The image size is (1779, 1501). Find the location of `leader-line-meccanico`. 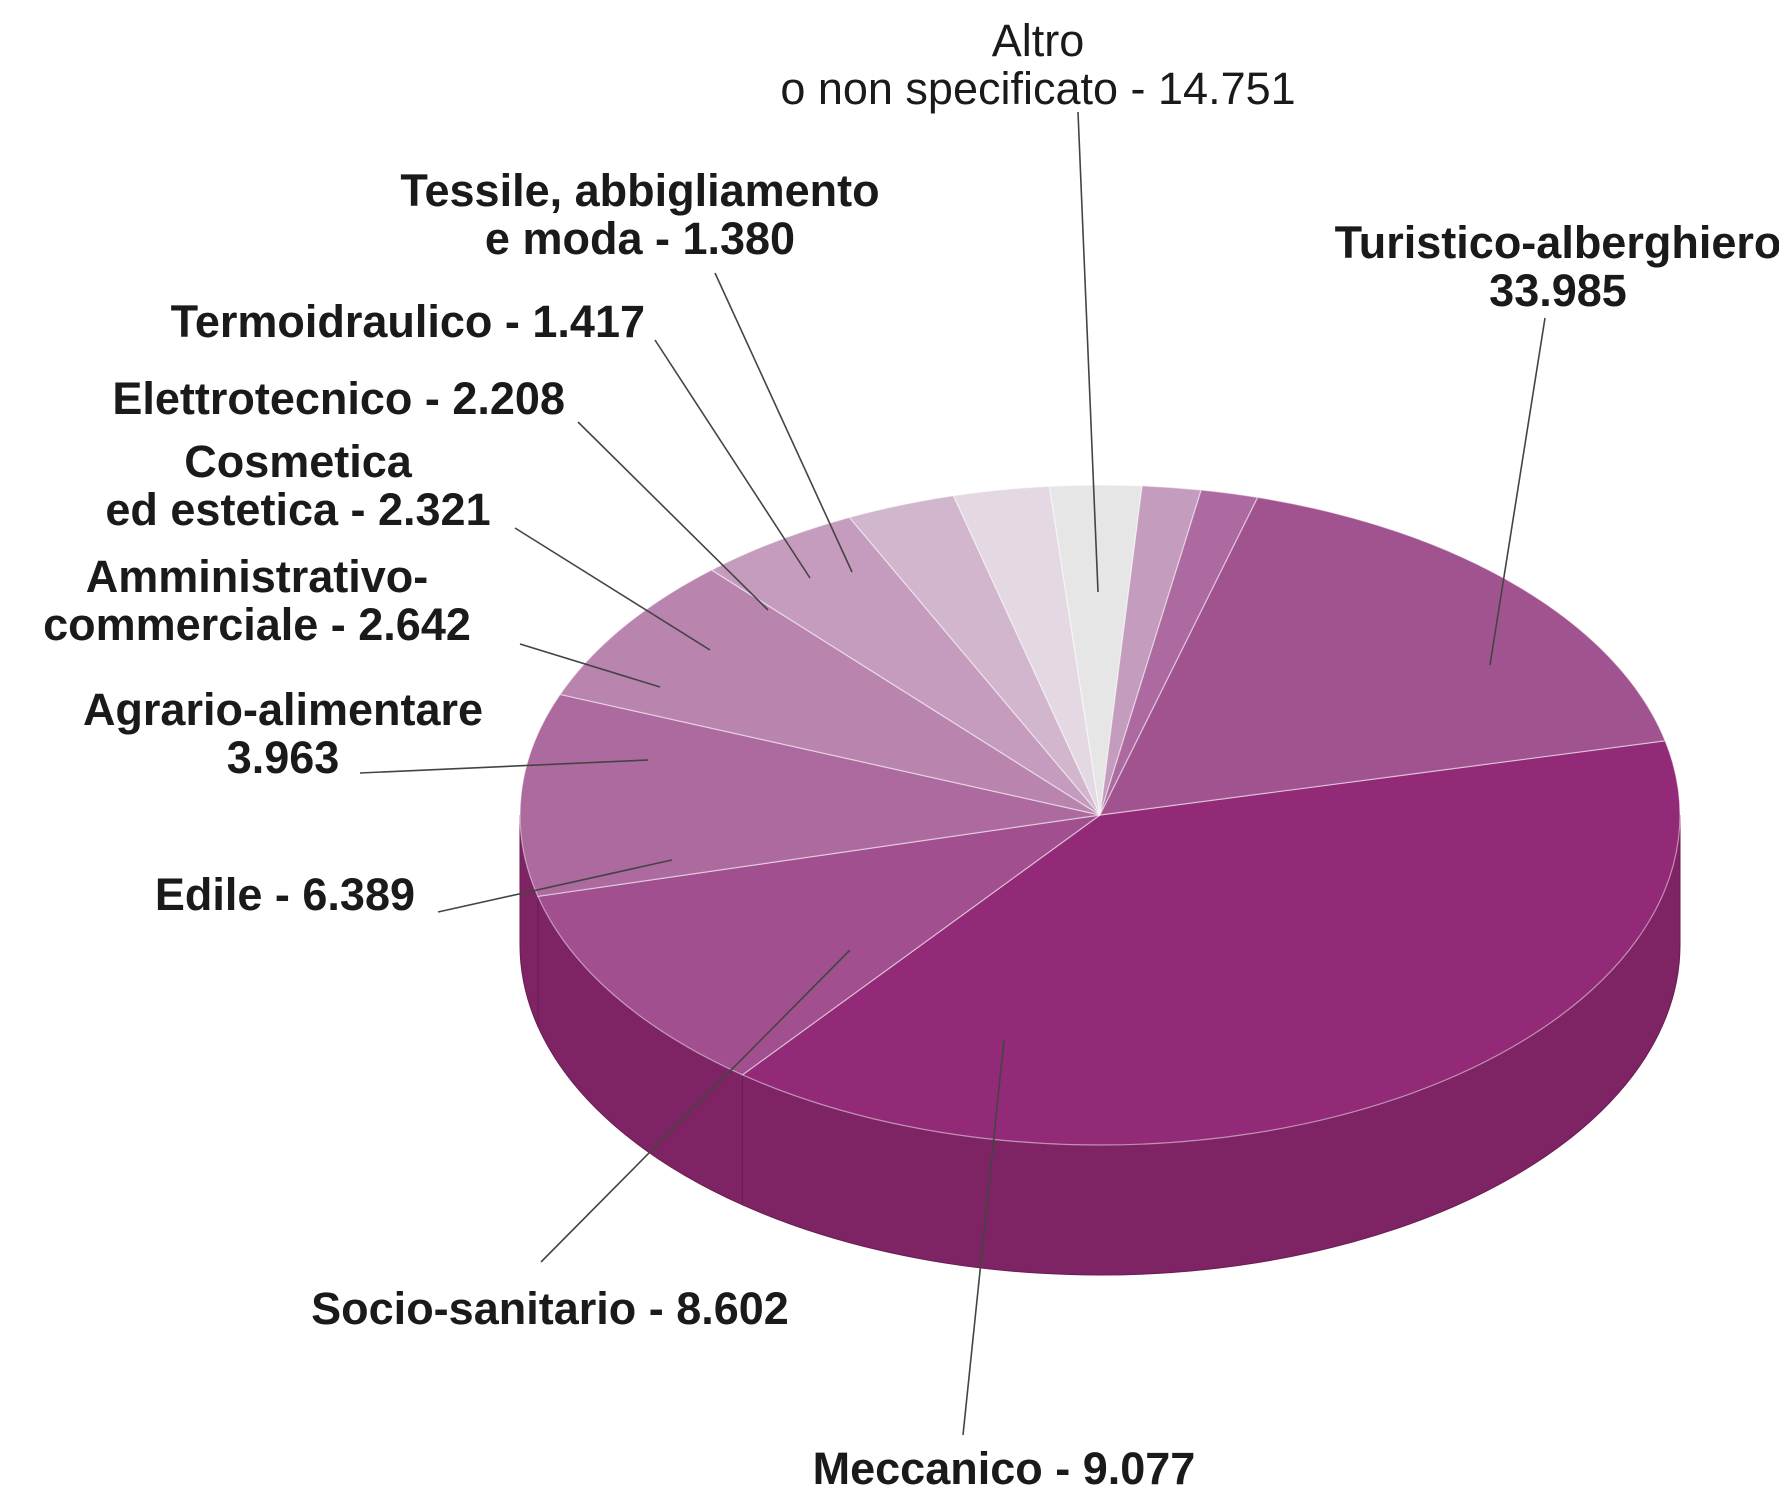

leader-line-meccanico is located at coordinates (983, 1237).